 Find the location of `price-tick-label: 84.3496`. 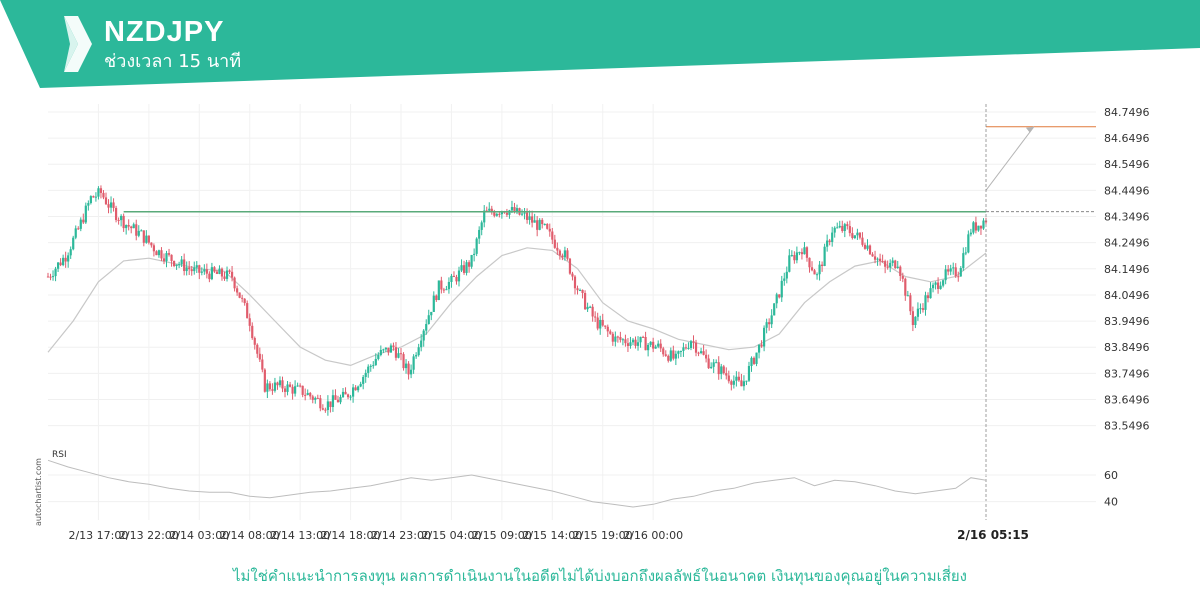

price-tick-label: 84.3496 is located at coordinates (1127, 217).